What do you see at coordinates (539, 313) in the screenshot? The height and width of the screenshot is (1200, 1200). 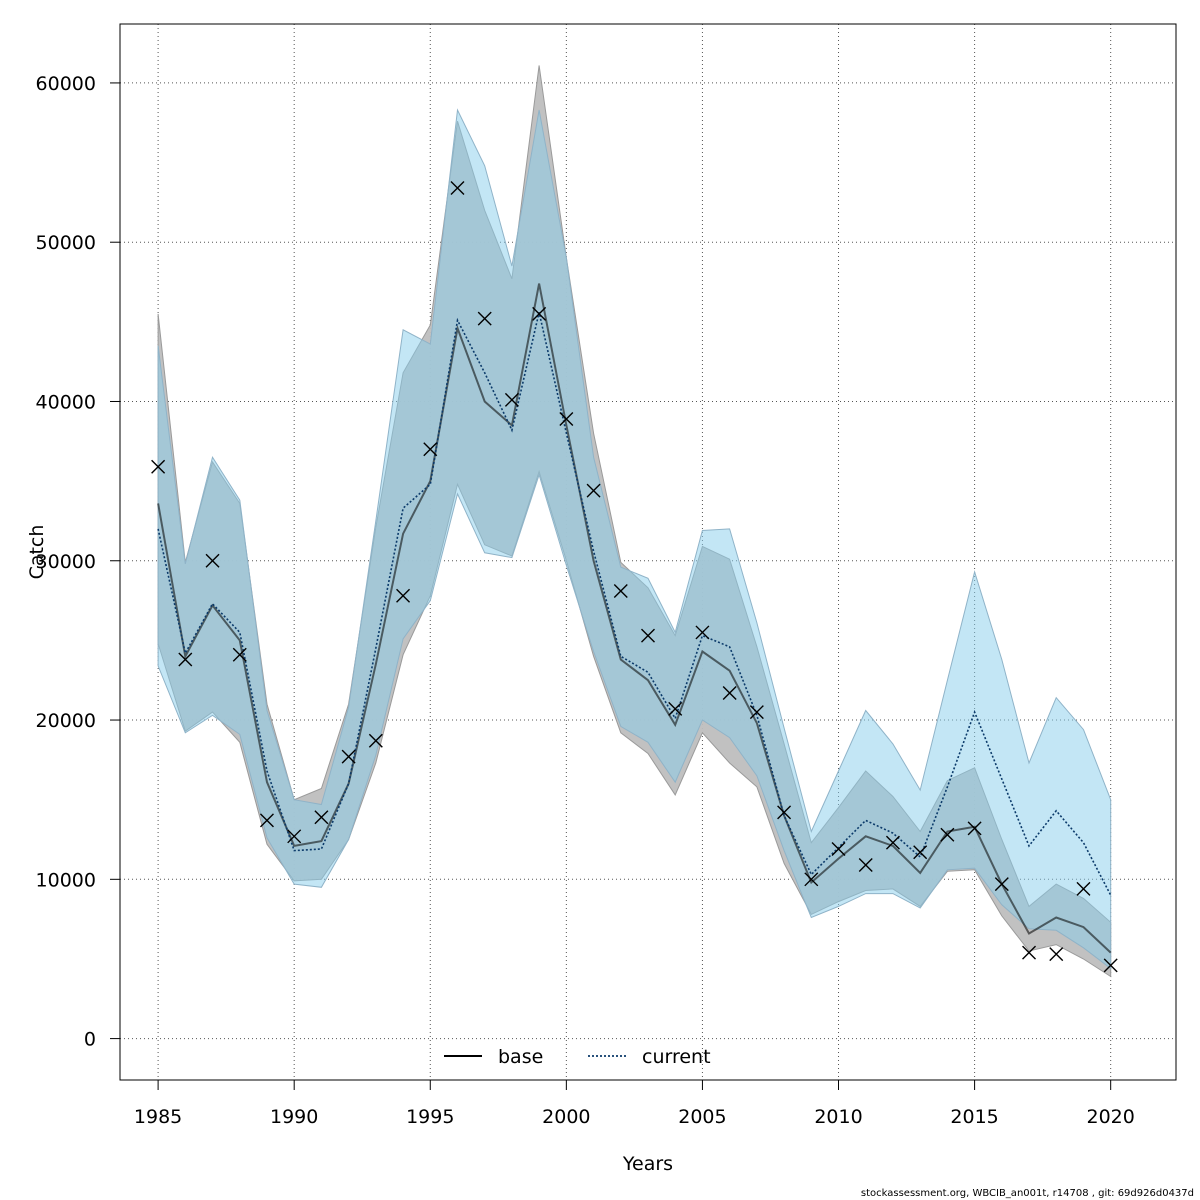 I see `observed-point-1999` at bounding box center [539, 313].